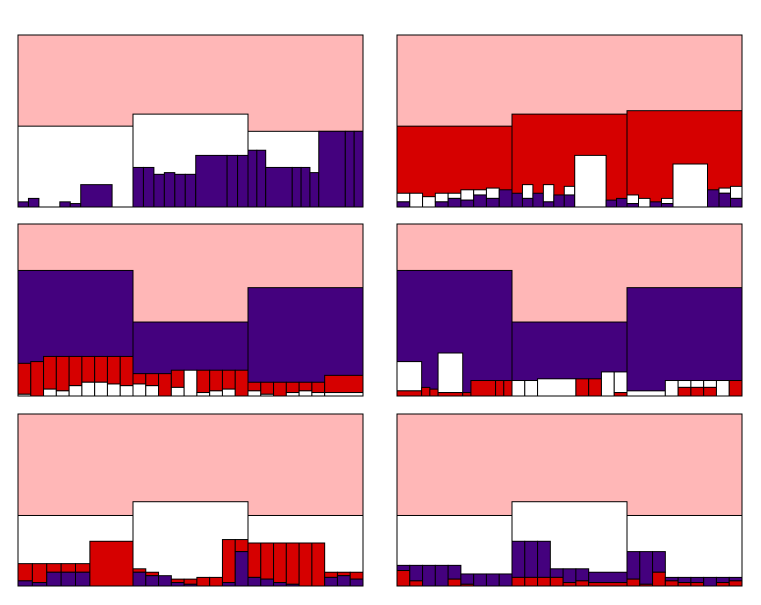 The width and height of the screenshot is (761, 605). Describe the element at coordinates (403, 204) in the screenshot. I see `group-1-cell-1-purple-bar` at that location.